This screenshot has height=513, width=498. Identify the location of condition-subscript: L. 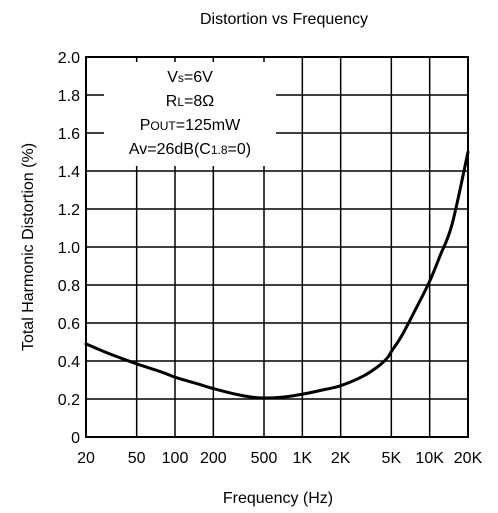
(180, 102).